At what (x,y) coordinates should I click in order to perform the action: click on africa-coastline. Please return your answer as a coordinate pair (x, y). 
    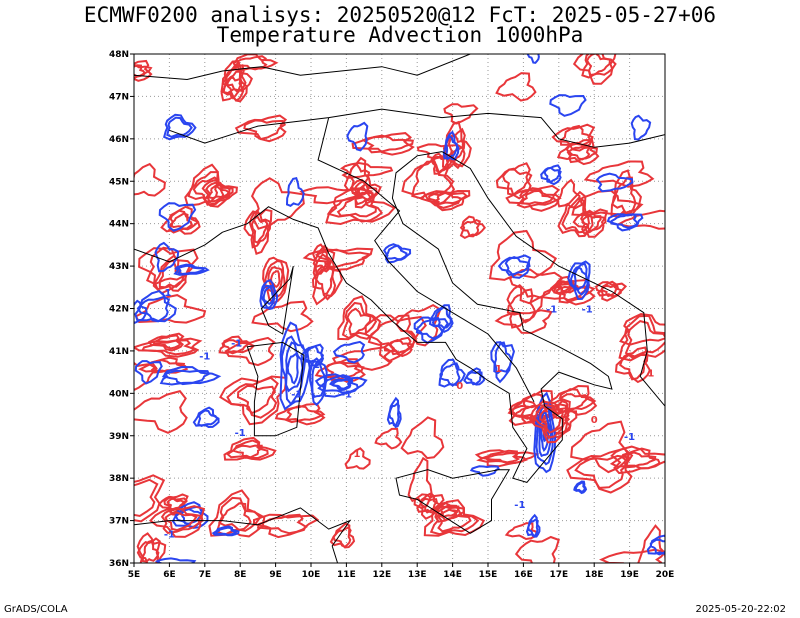
    Looking at the image, I should click on (243, 535).